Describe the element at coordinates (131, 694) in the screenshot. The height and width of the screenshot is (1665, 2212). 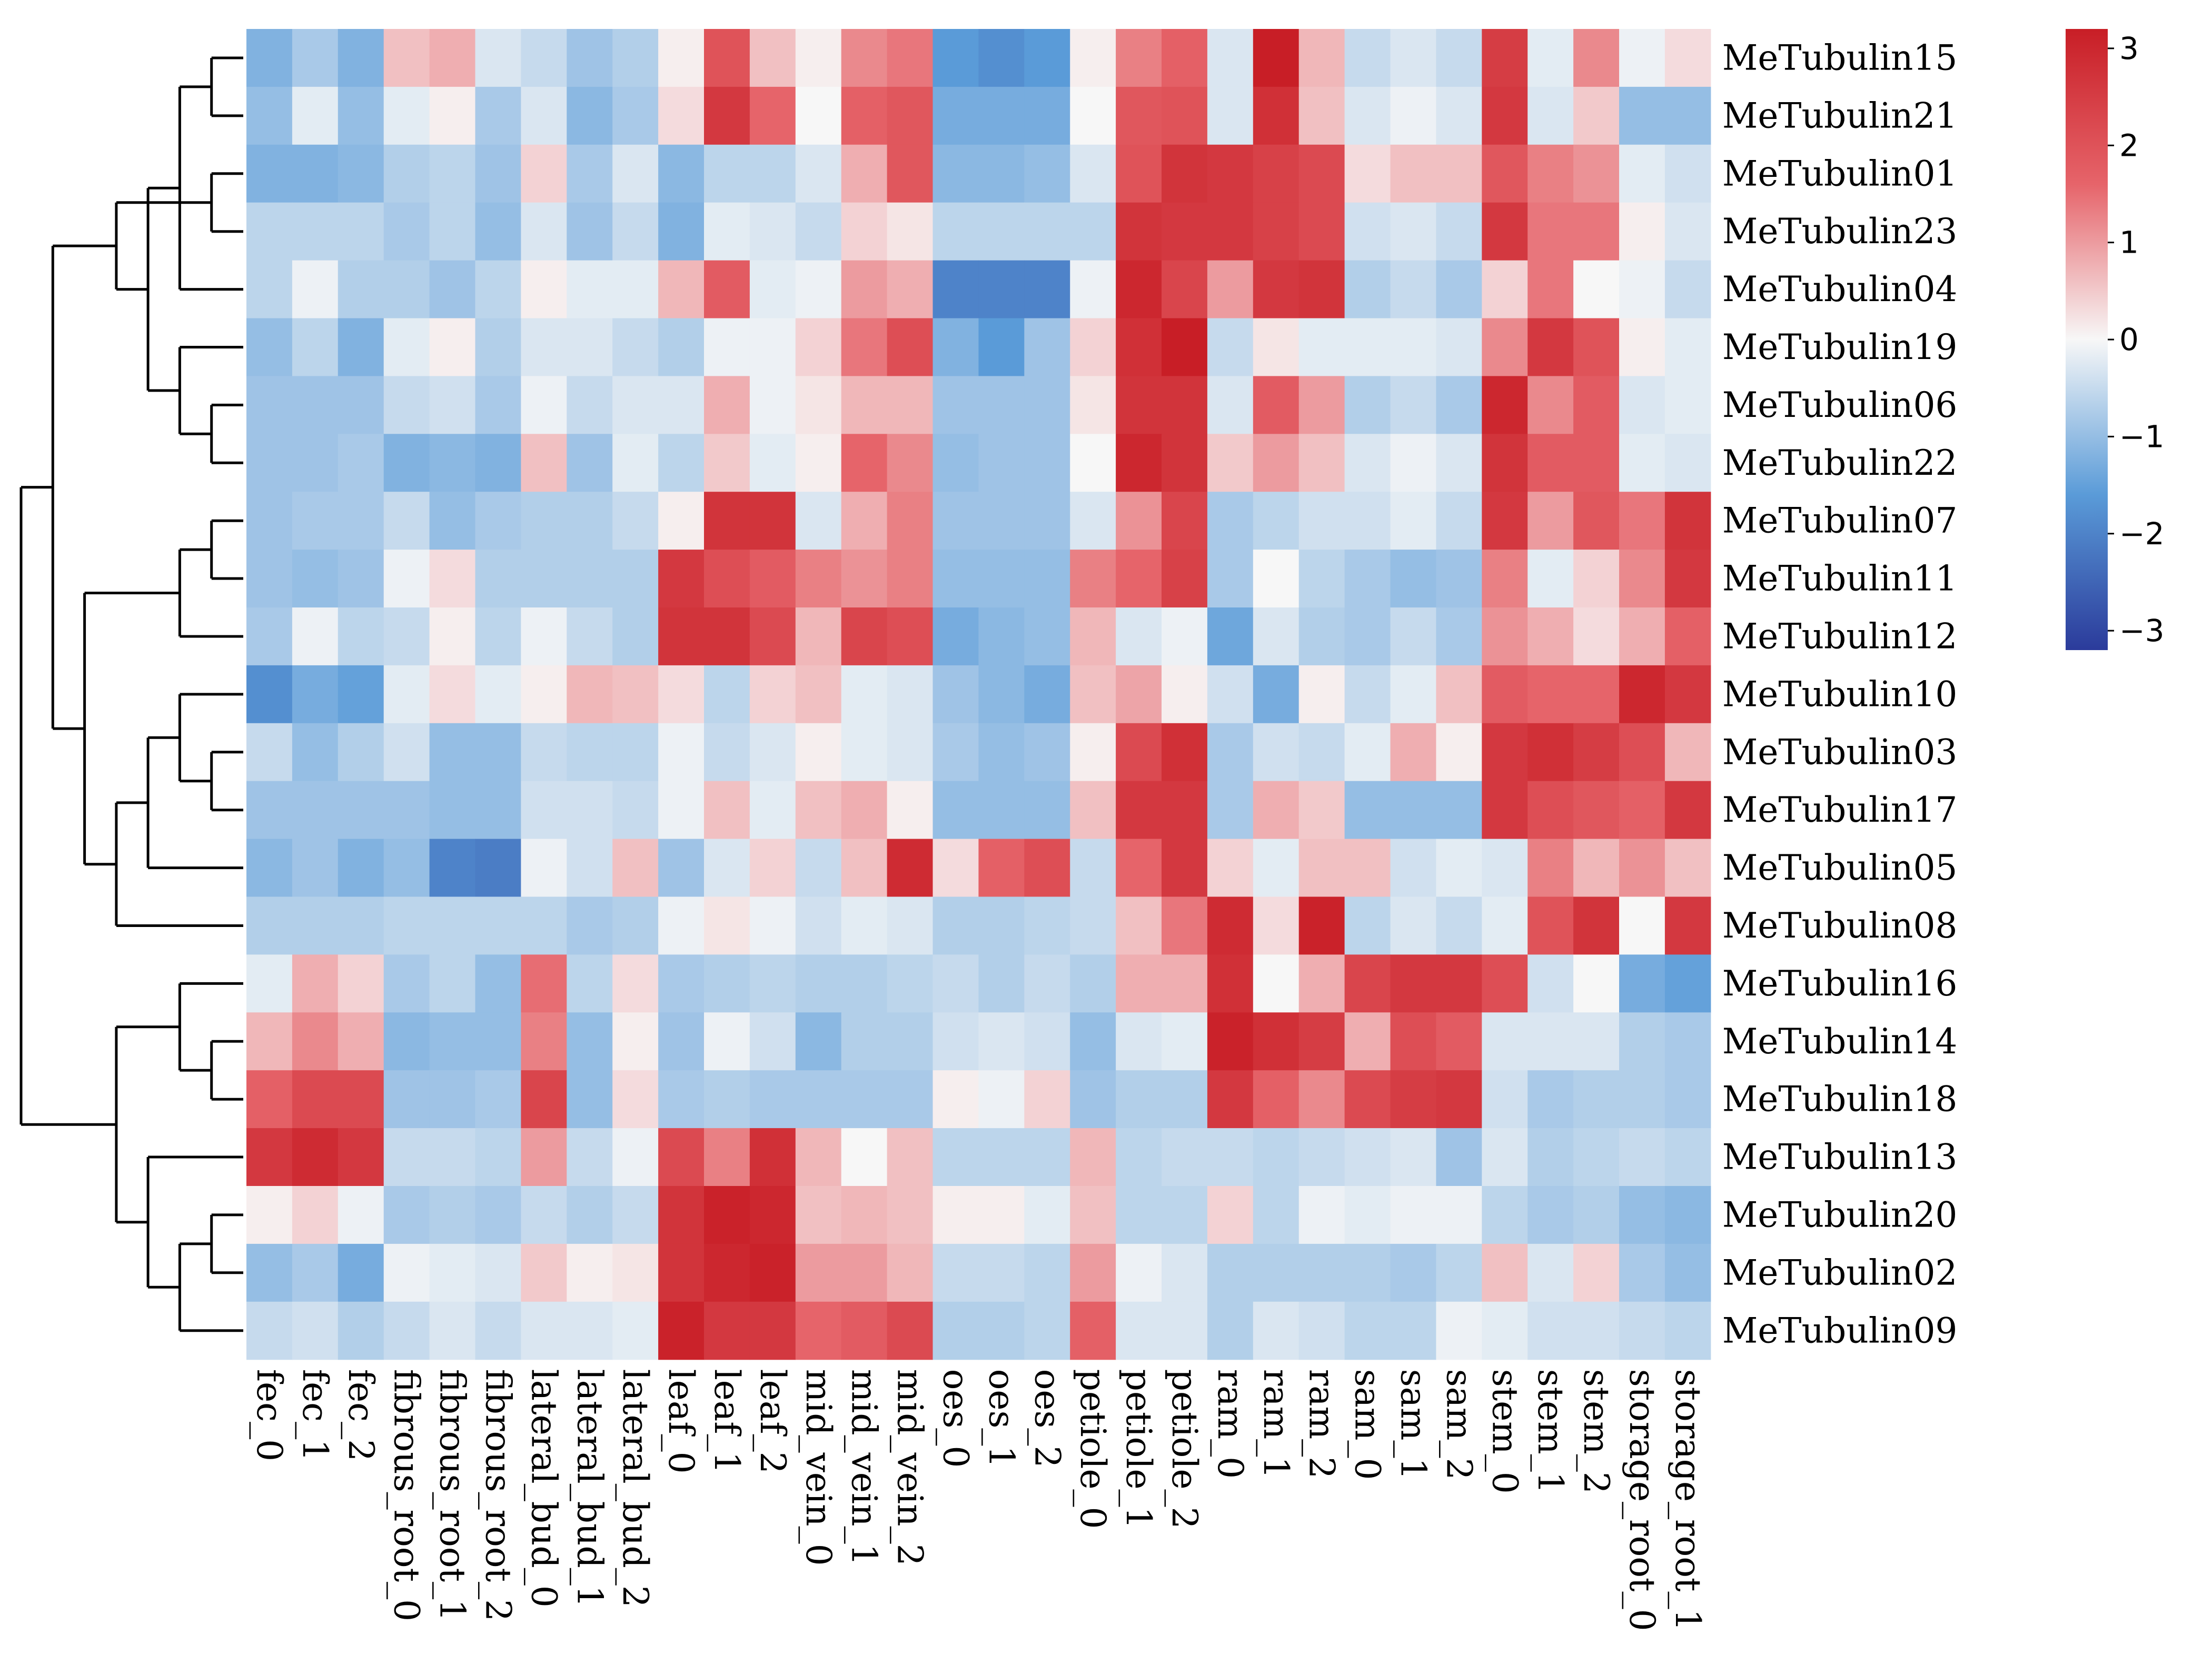
I see `row-dendrogram` at that location.